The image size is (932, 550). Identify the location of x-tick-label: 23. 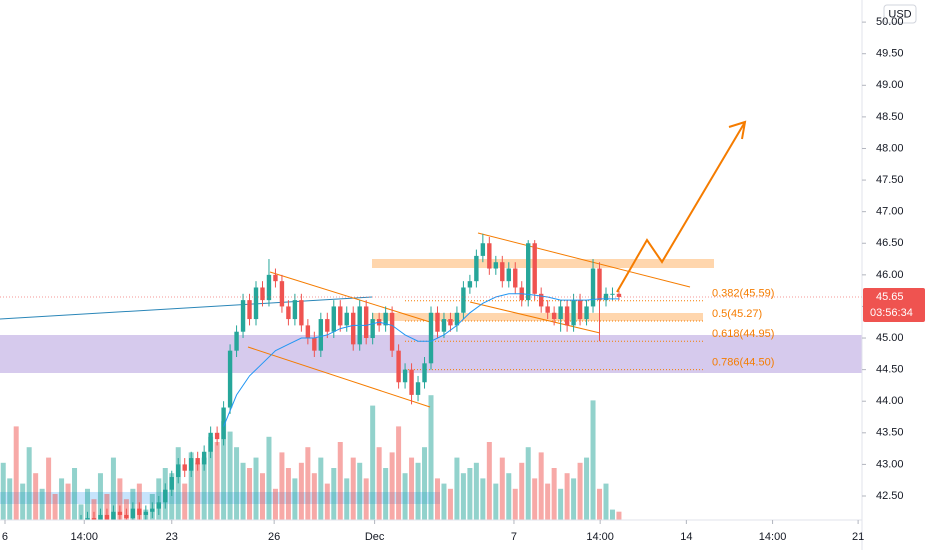
(172, 537).